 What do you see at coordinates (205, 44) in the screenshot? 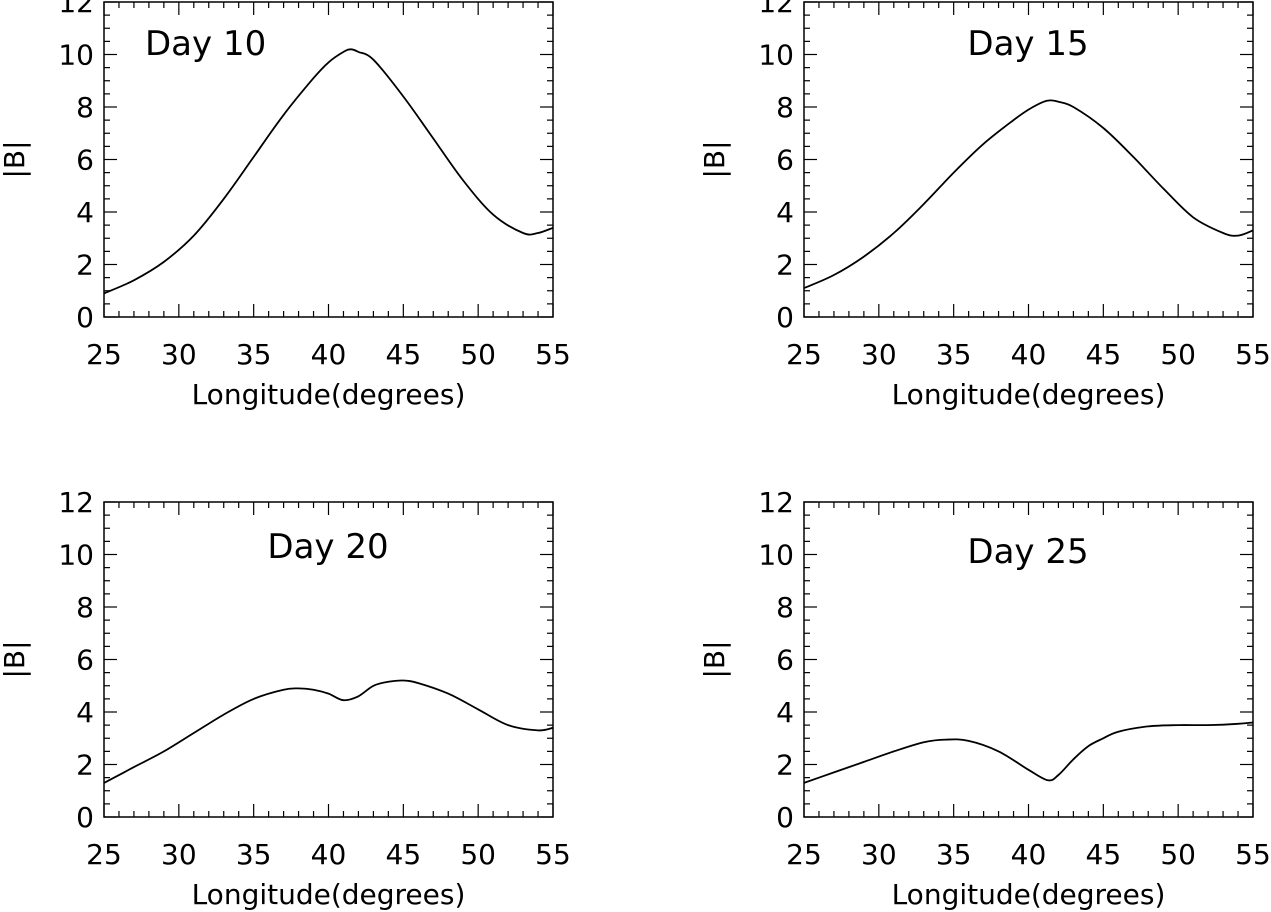
I see `panel-title: Day 10` at bounding box center [205, 44].